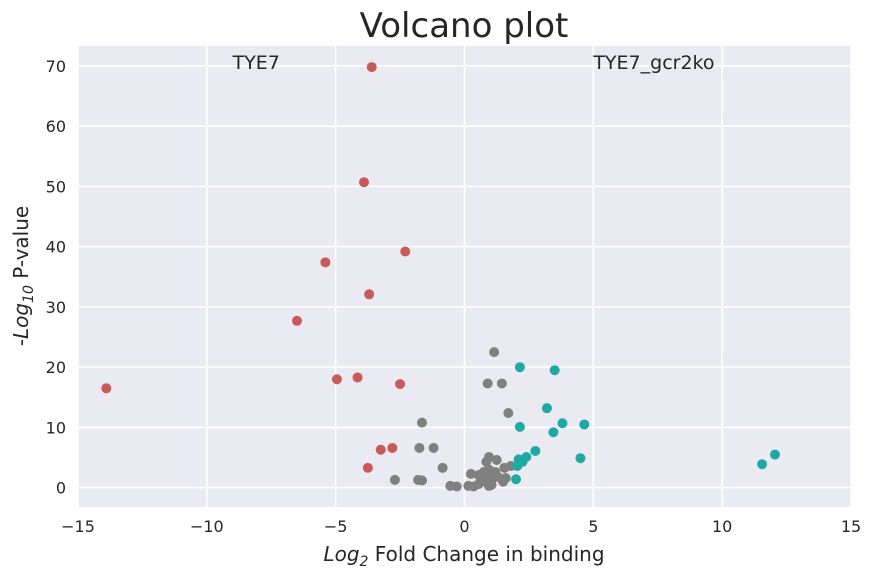 The image size is (871, 578). I want to click on group-label: TYE7, so click(256, 63).